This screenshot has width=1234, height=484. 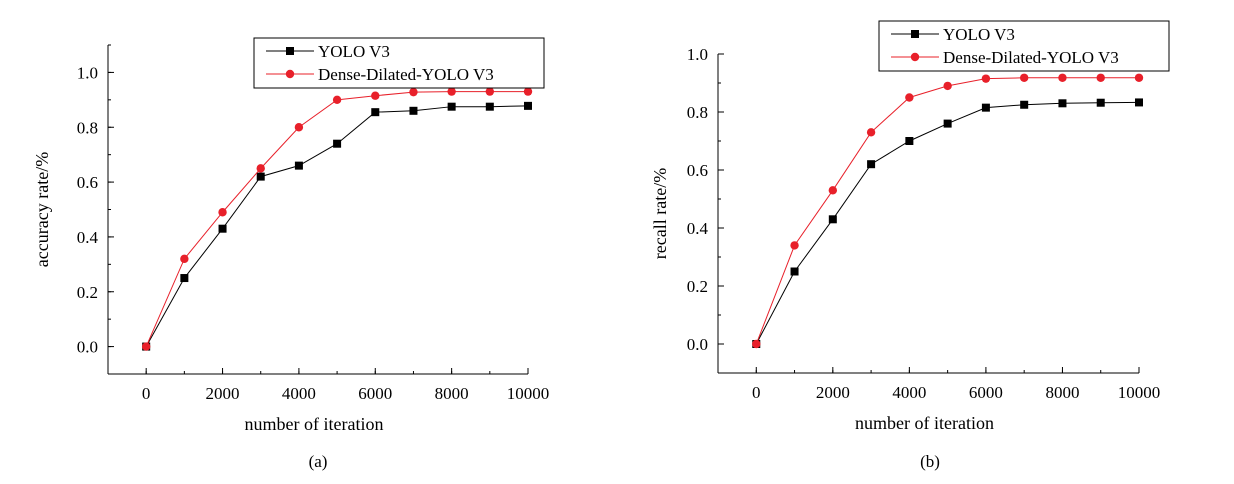 What do you see at coordinates (318, 461) in the screenshot?
I see `panel-caption: (a)` at bounding box center [318, 461].